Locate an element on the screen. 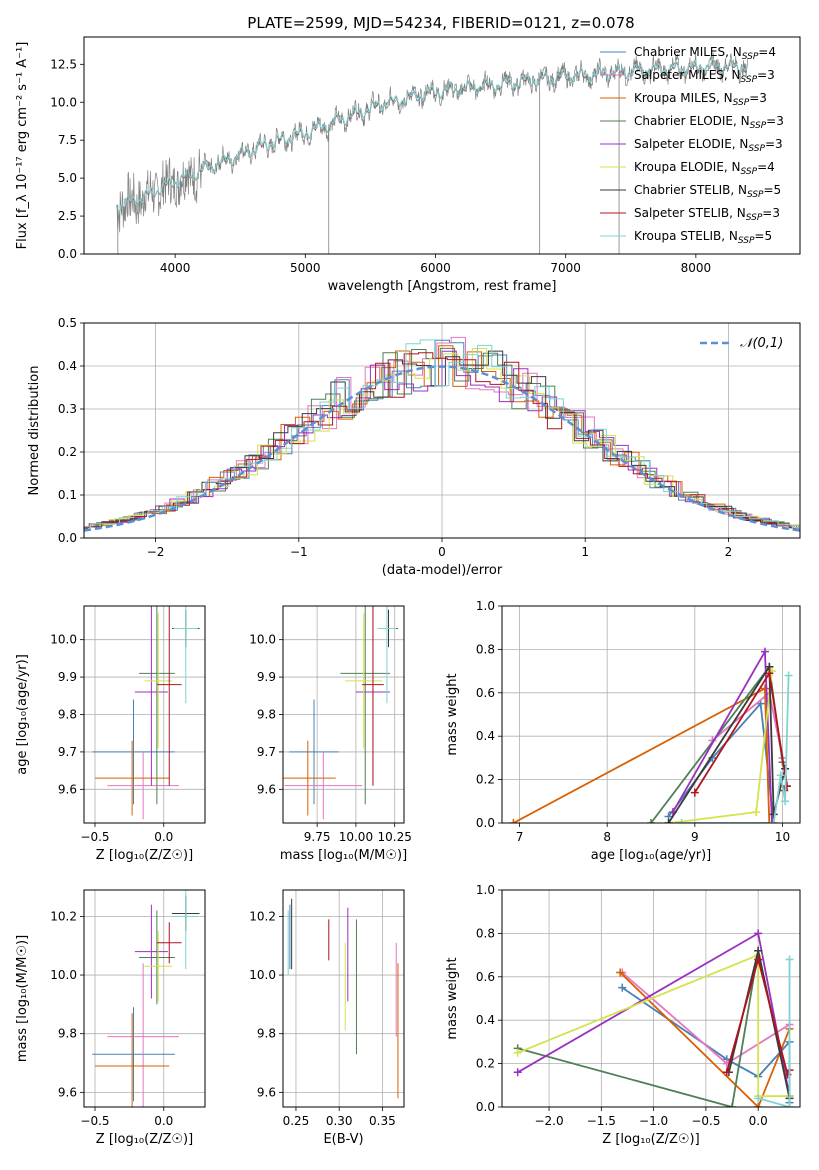 The height and width of the screenshot is (1170, 819). x-tick-label: 6000 is located at coordinates (435, 268).